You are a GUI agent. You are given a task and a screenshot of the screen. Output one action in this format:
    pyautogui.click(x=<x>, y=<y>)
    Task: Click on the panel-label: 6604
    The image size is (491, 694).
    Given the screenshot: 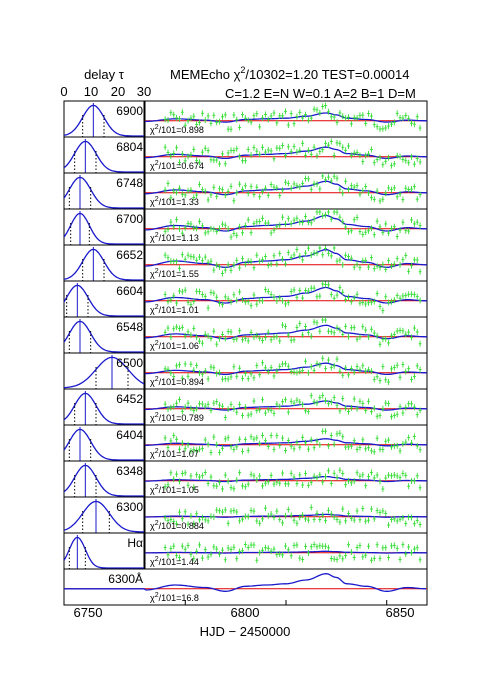 What is the action you would take?
    pyautogui.click(x=129, y=291)
    